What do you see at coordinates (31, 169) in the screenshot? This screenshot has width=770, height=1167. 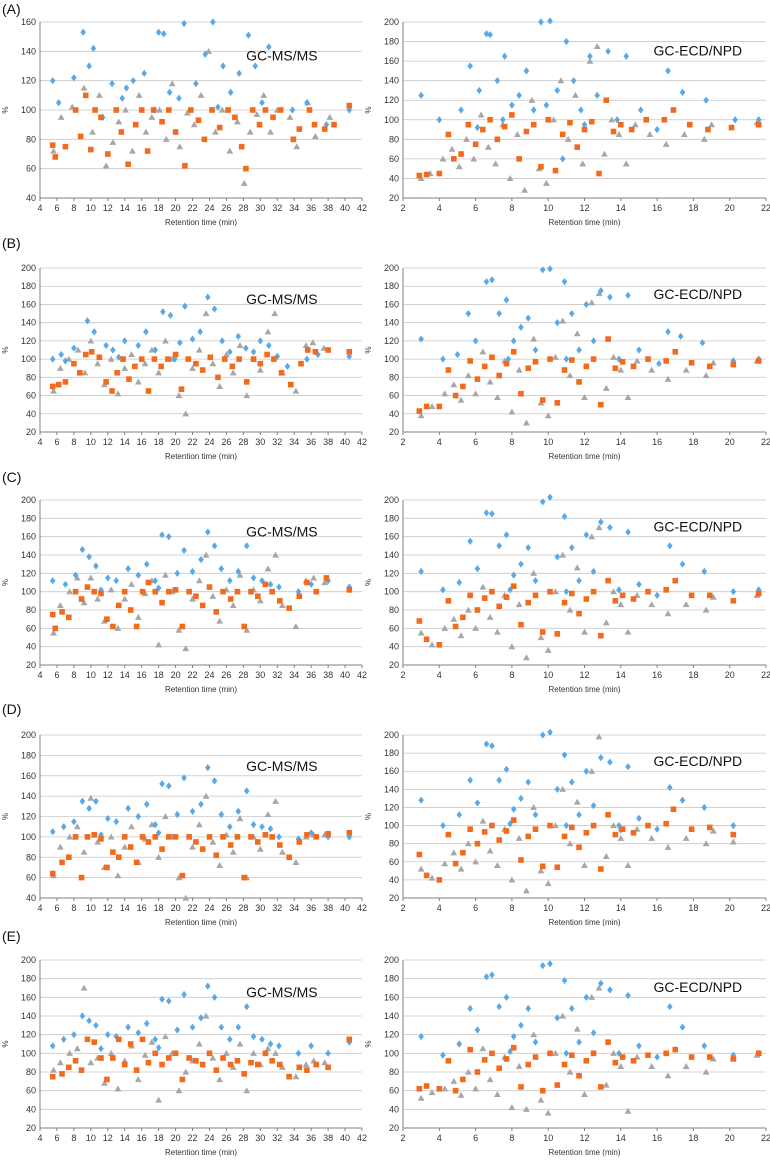 I see `y-tick-label: 60` at bounding box center [31, 169].